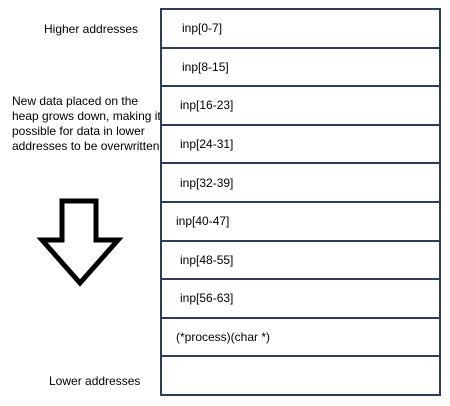 This screenshot has height=406, width=450. I want to click on memory-cell, so click(300, 375).